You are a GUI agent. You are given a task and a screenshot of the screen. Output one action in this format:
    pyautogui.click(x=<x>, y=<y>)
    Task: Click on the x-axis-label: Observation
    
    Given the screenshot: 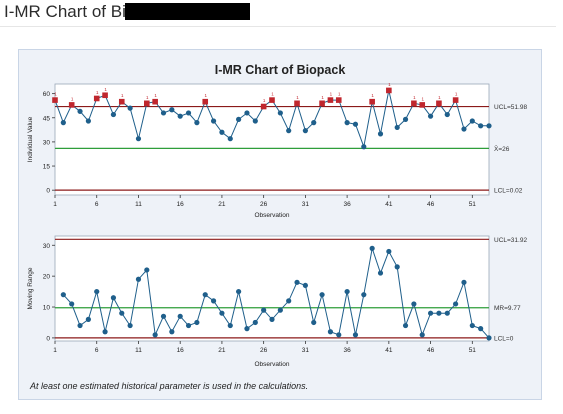 What is the action you would take?
    pyautogui.click(x=271, y=364)
    